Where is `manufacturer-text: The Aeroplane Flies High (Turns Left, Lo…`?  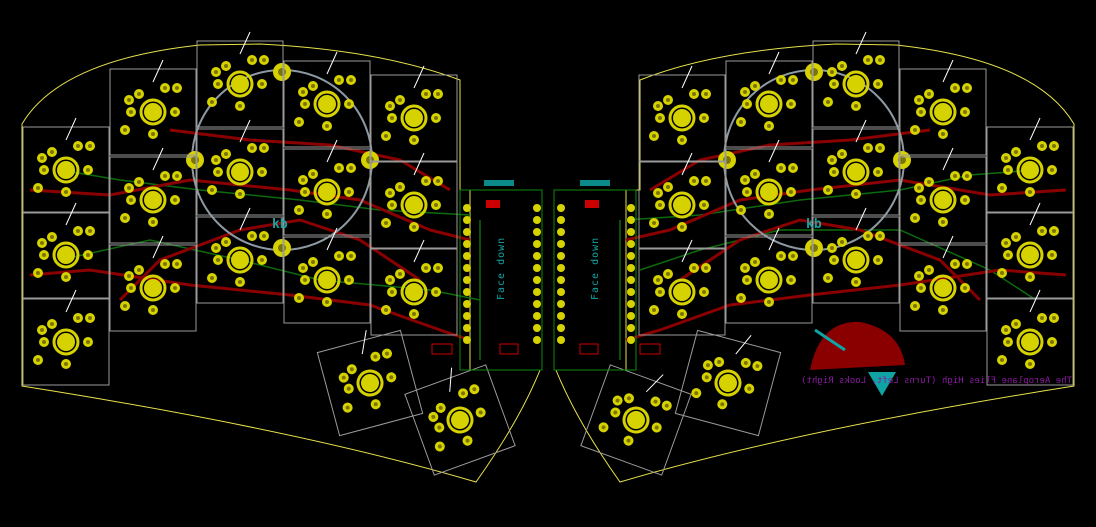
manufacturer-text: The Aeroplane Flies High (Turns Left, Lo… is located at coordinates (936, 381).